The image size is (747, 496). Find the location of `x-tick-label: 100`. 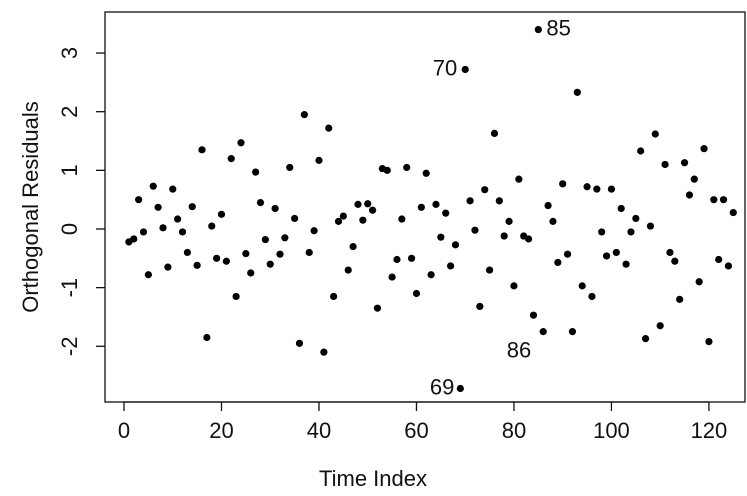

x-tick-label: 100 is located at coordinates (611, 430).